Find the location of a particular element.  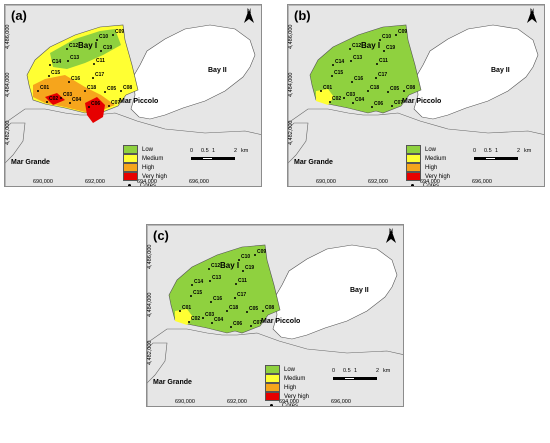

core-label-c14: C14 is located at coordinates (199, 282).